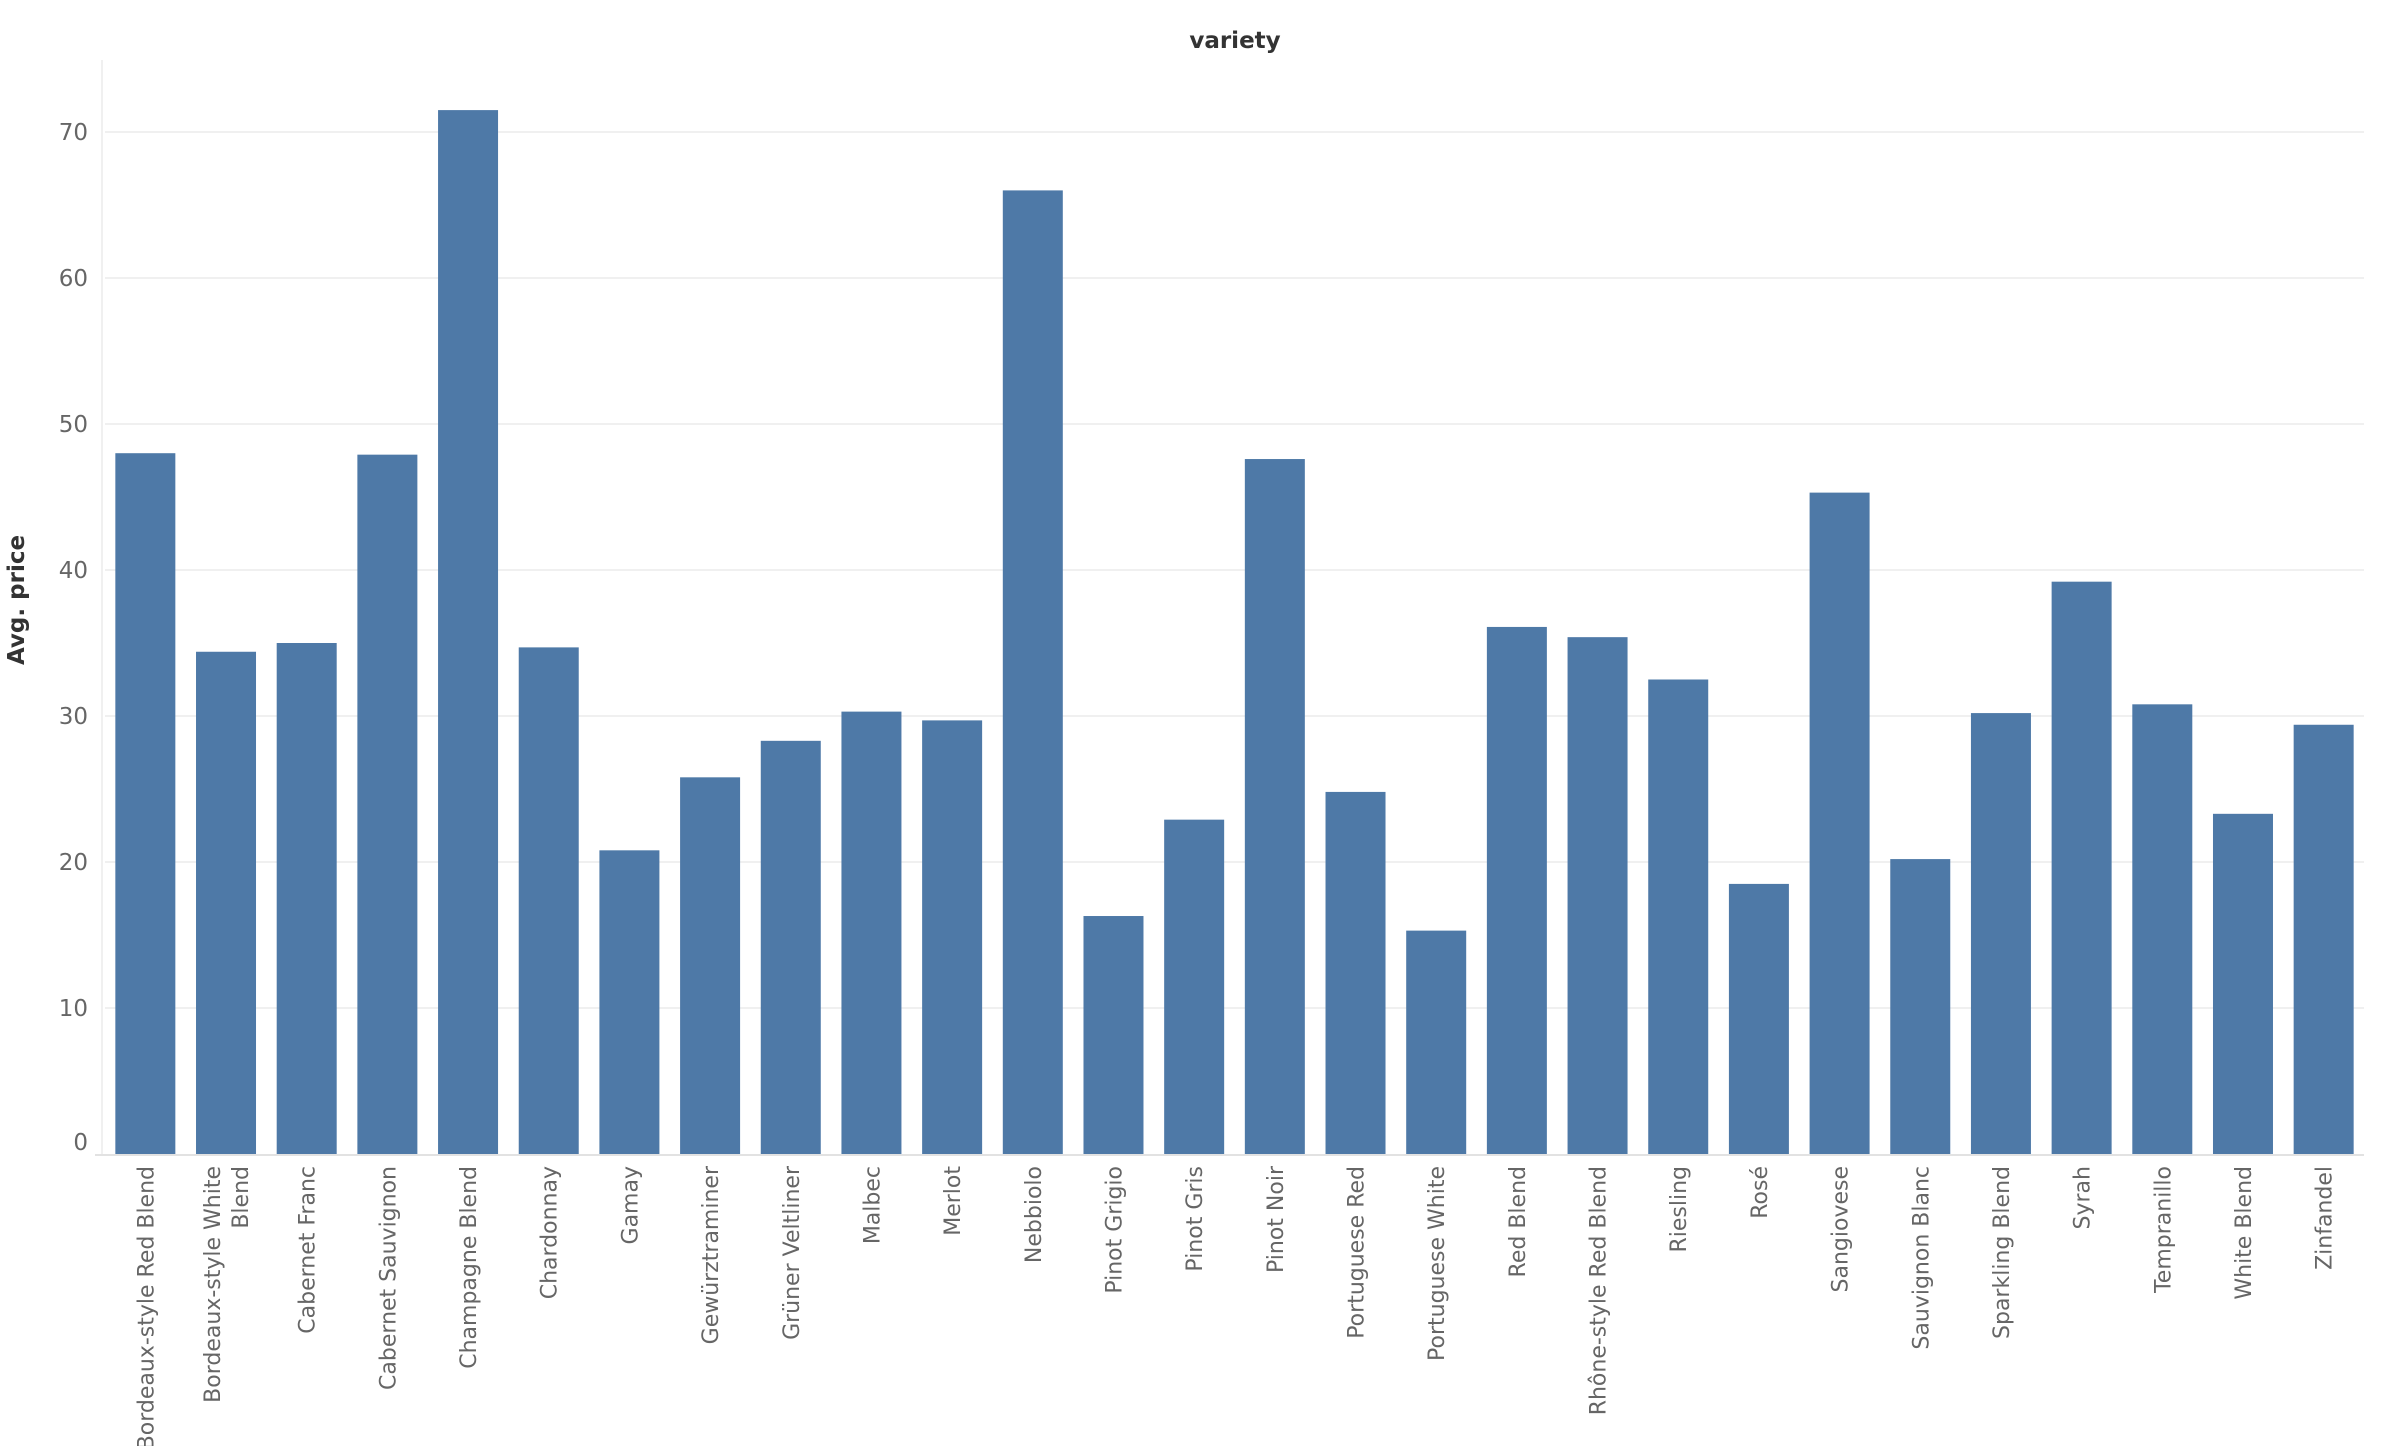  I want to click on x-tick-label: Bordeaux-style Red Blend, so click(146, 1306).